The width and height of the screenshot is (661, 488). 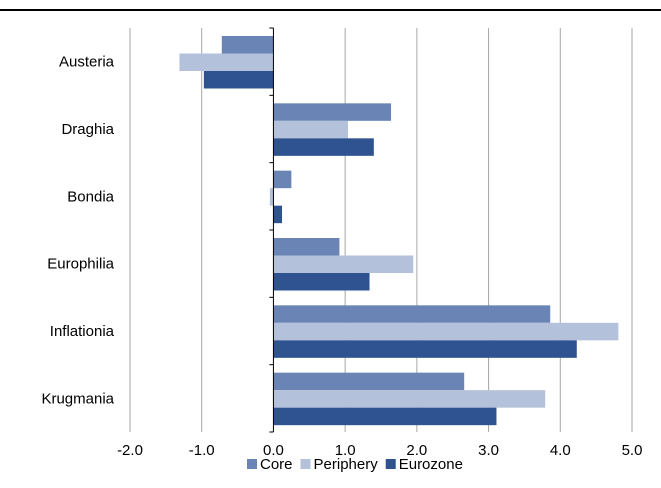 I want to click on legend-swatch-core, so click(x=252, y=464).